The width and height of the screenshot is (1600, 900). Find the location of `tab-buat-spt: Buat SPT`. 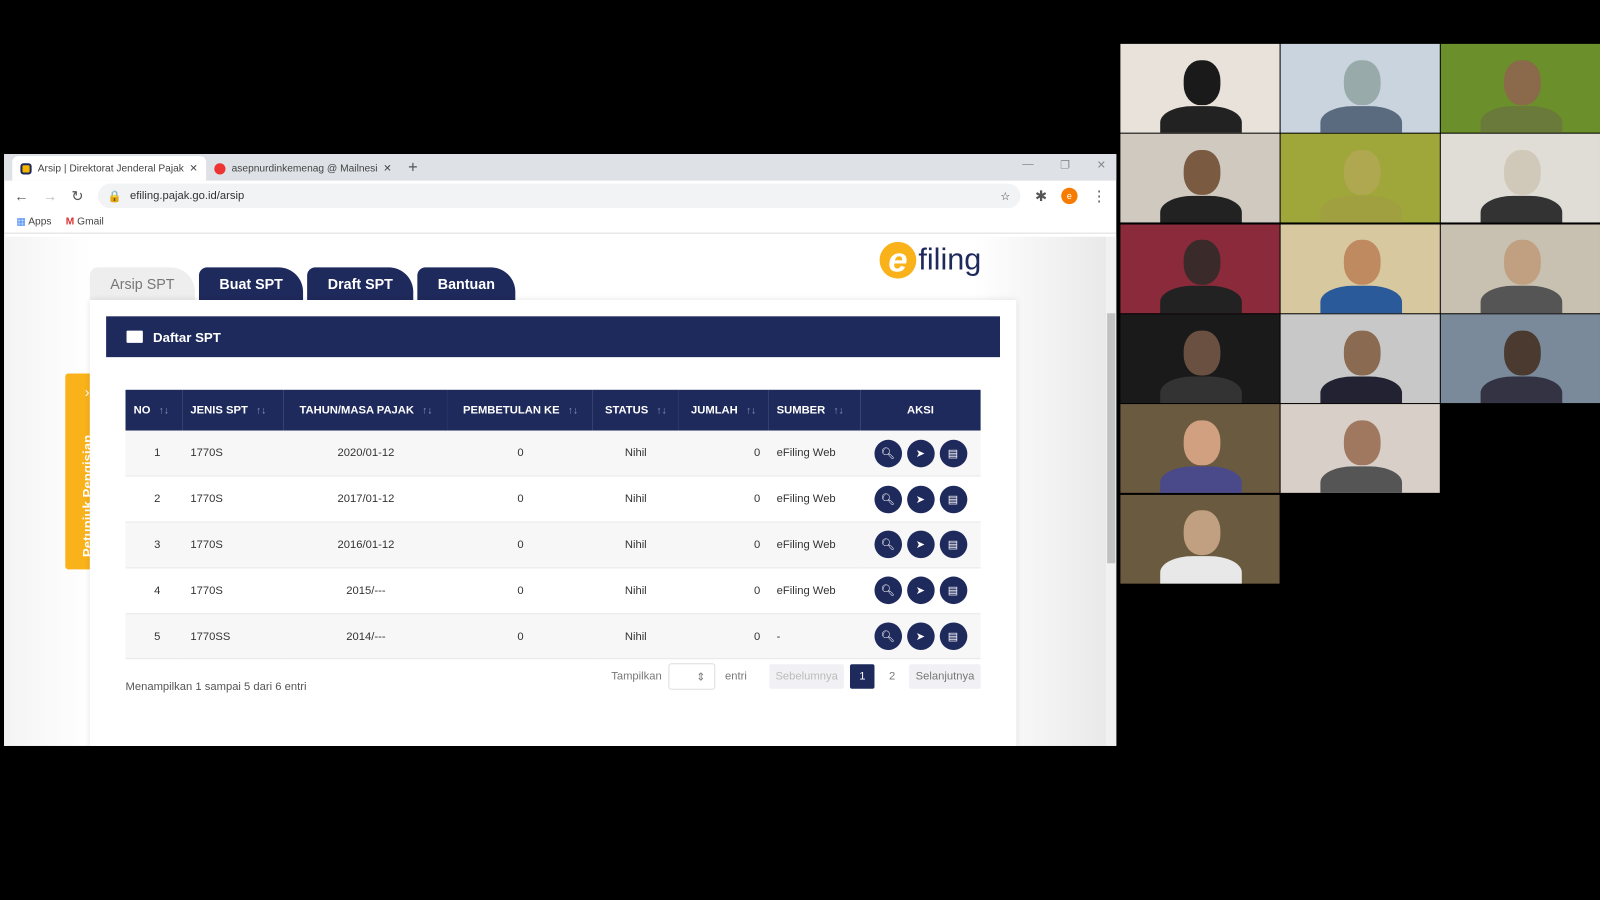

tab-buat-spt: Buat SPT is located at coordinates (251, 283).